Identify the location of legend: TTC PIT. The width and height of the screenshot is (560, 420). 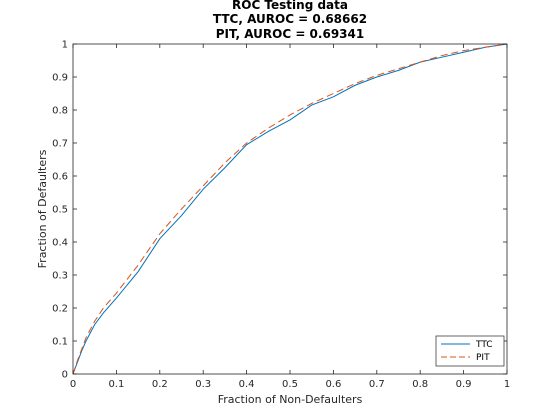
(470, 351).